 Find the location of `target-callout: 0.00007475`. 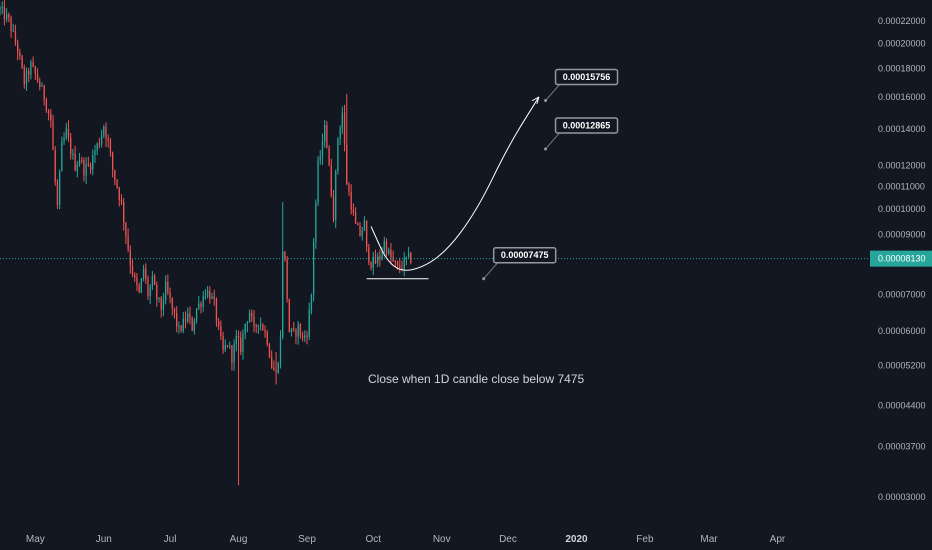

target-callout: 0.00007475 is located at coordinates (519, 263).